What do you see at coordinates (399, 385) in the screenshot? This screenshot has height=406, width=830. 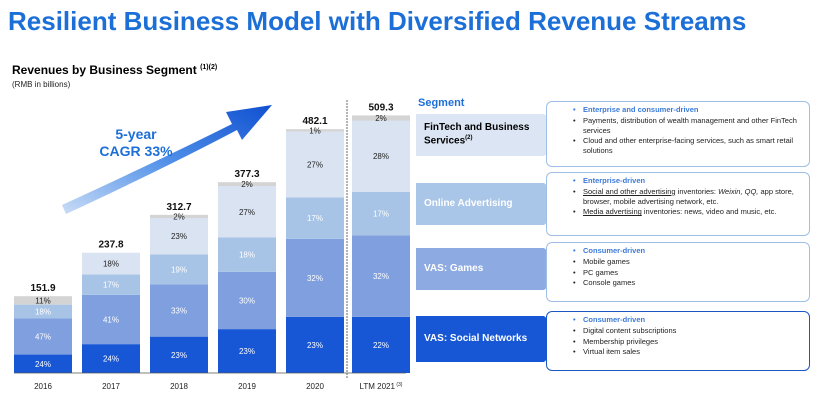 I see `tick-footnote: (3)` at bounding box center [399, 385].